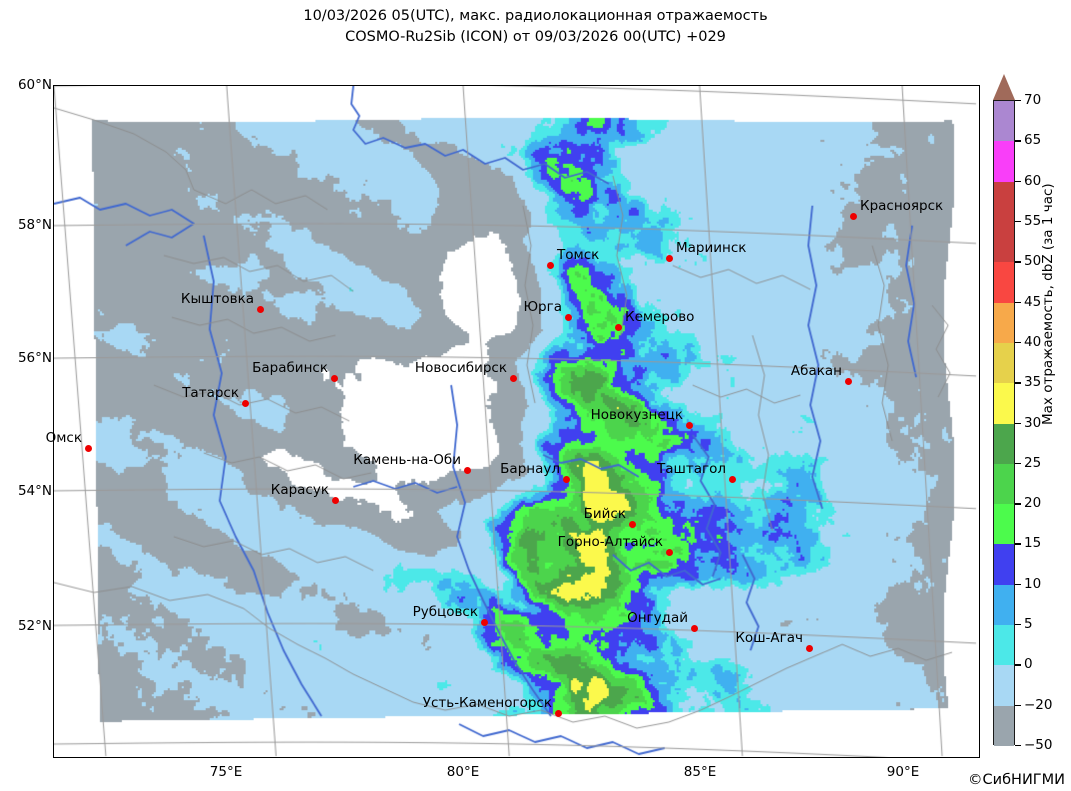 The height and width of the screenshot is (791, 1071). I want to click on longitude-tick-label: 75°E, so click(226, 772).